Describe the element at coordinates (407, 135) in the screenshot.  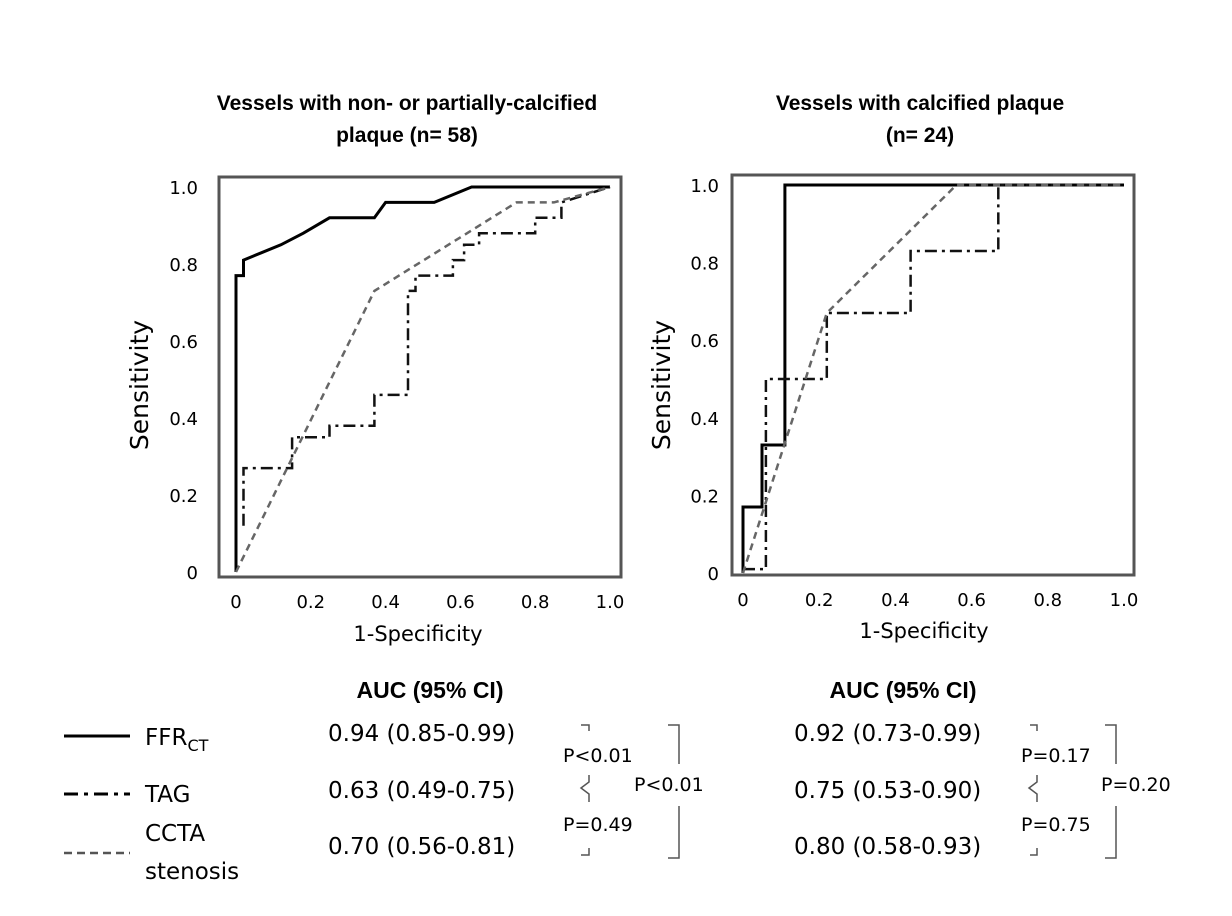
I see `panel-title-line2: plaque (n= 58)` at that location.